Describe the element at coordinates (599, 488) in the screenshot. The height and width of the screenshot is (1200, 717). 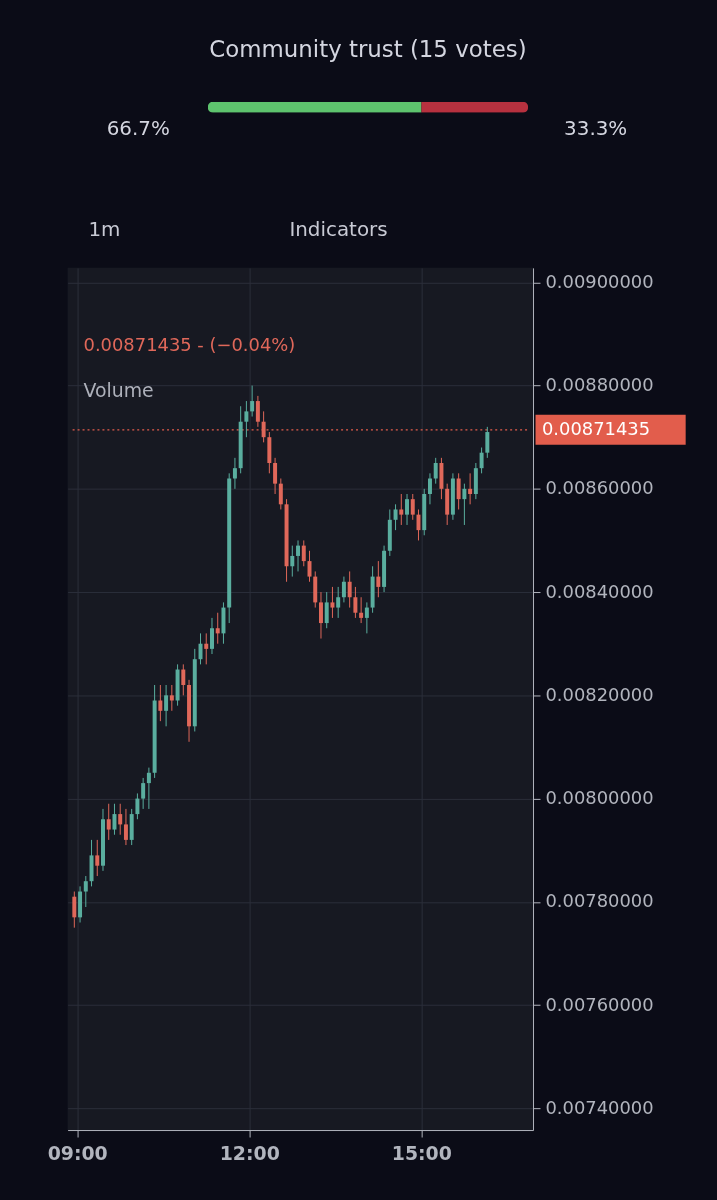
I see `y-tick-label: 0.00860000` at that location.